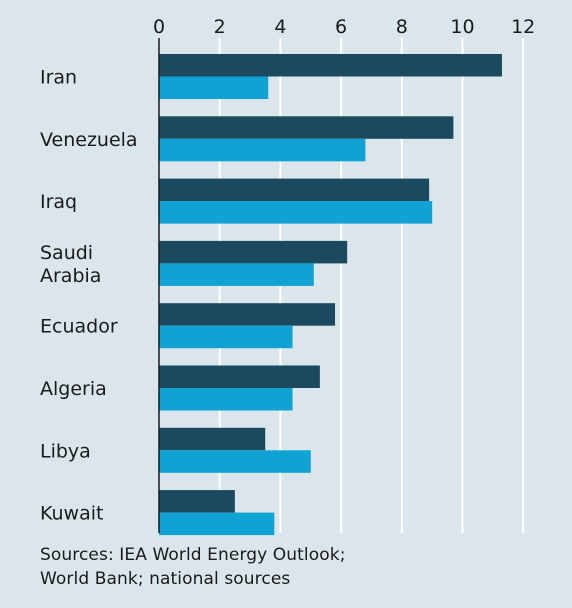 Image resolution: width=572 pixels, height=608 pixels. Describe the element at coordinates (280, 27) in the screenshot. I see `x-tick-label: 4` at that location.